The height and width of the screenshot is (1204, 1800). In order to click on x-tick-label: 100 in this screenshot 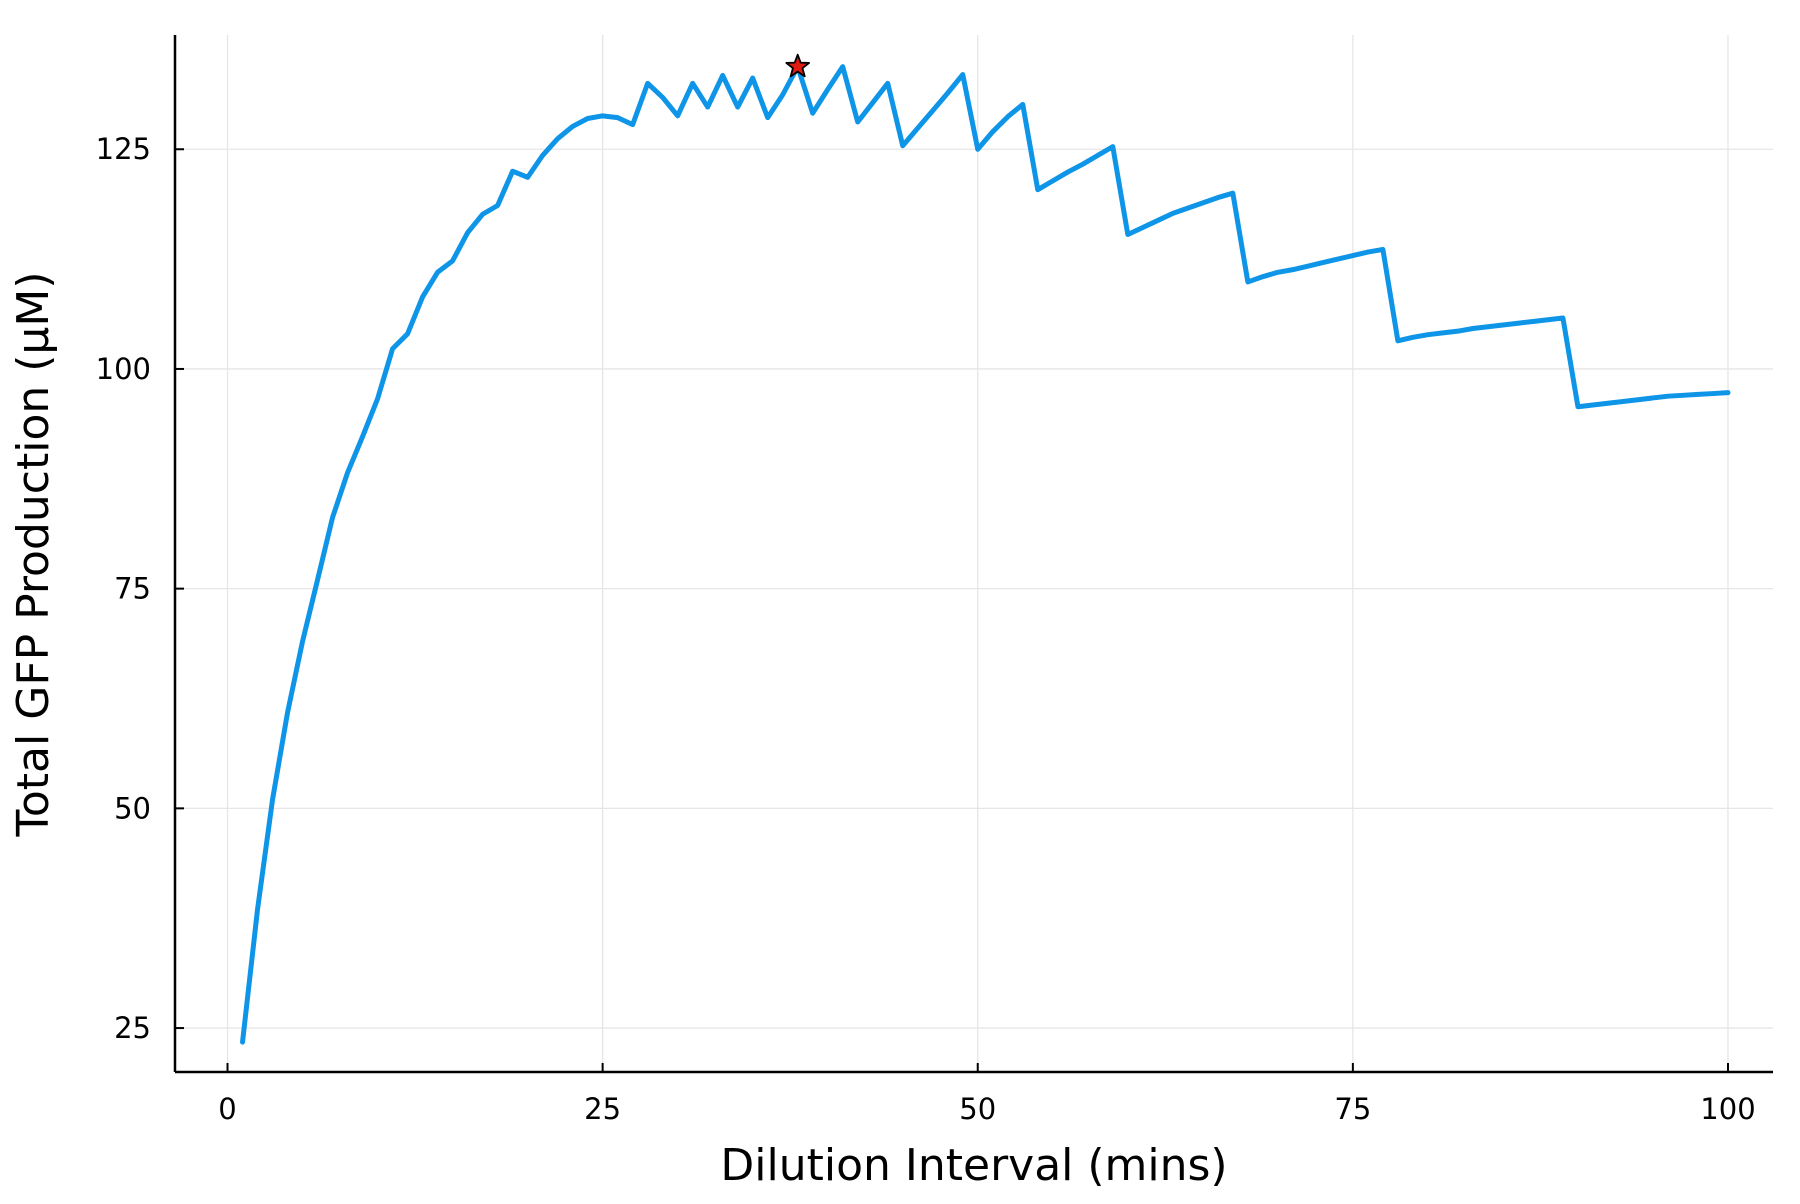, I will do `click(1727, 1109)`.